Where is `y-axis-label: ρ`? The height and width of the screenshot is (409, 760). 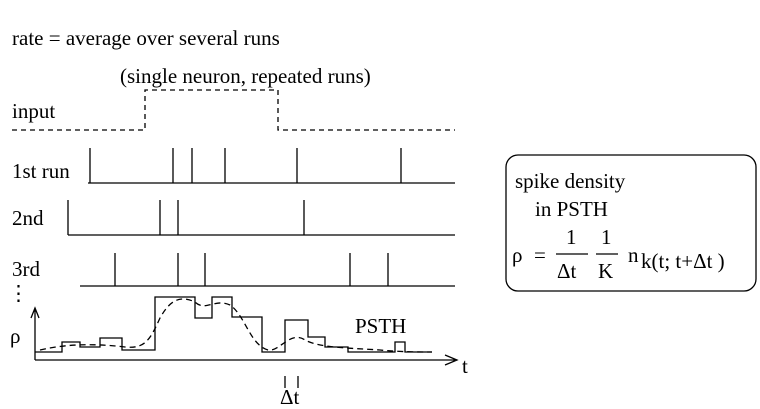 y-axis-label: ρ is located at coordinates (15, 336).